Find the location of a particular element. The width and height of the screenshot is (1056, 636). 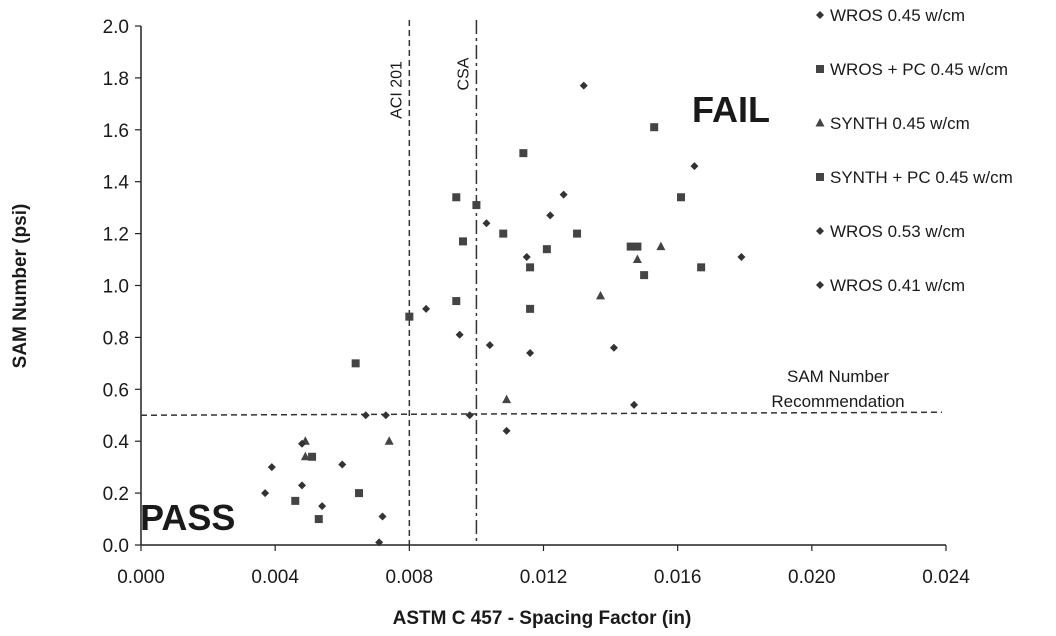

reference-label-aci-201: ACI 201 is located at coordinates (396, 90).